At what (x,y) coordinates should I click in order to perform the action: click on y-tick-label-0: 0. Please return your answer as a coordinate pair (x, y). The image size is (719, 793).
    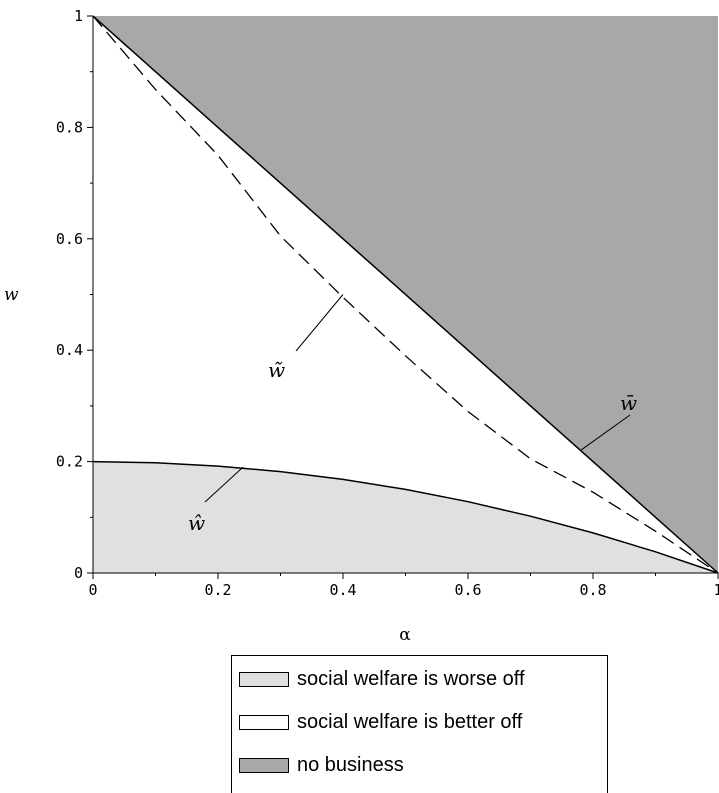
    Looking at the image, I should click on (78, 573).